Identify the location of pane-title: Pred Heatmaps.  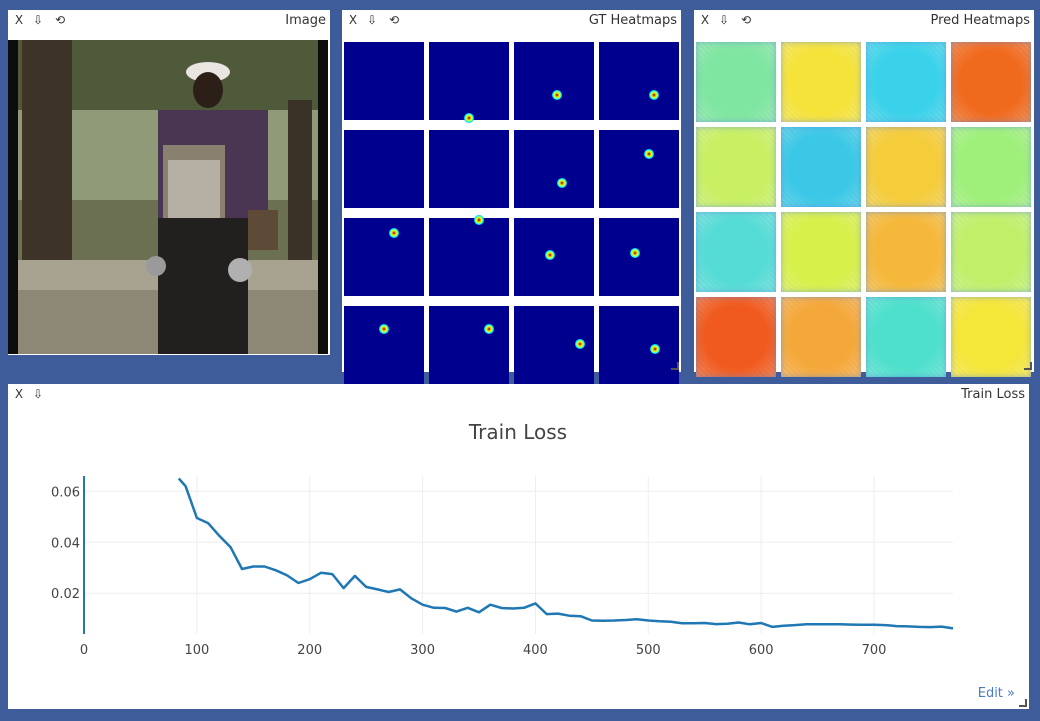
(980, 20).